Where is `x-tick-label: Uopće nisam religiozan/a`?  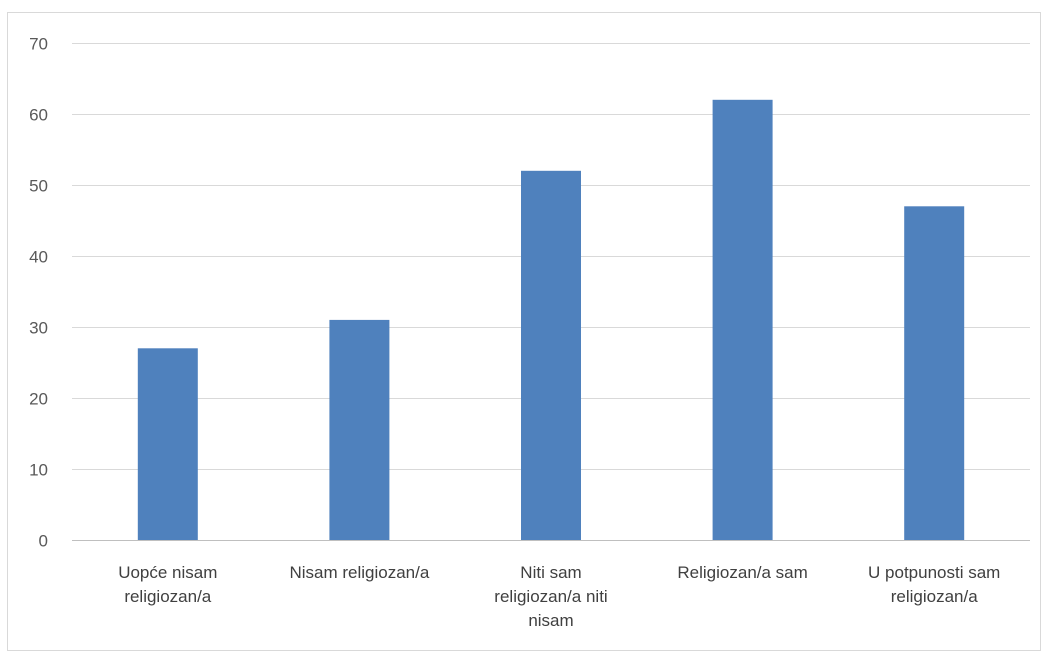 x-tick-label: Uopće nisam religiozan/a is located at coordinates (167, 584).